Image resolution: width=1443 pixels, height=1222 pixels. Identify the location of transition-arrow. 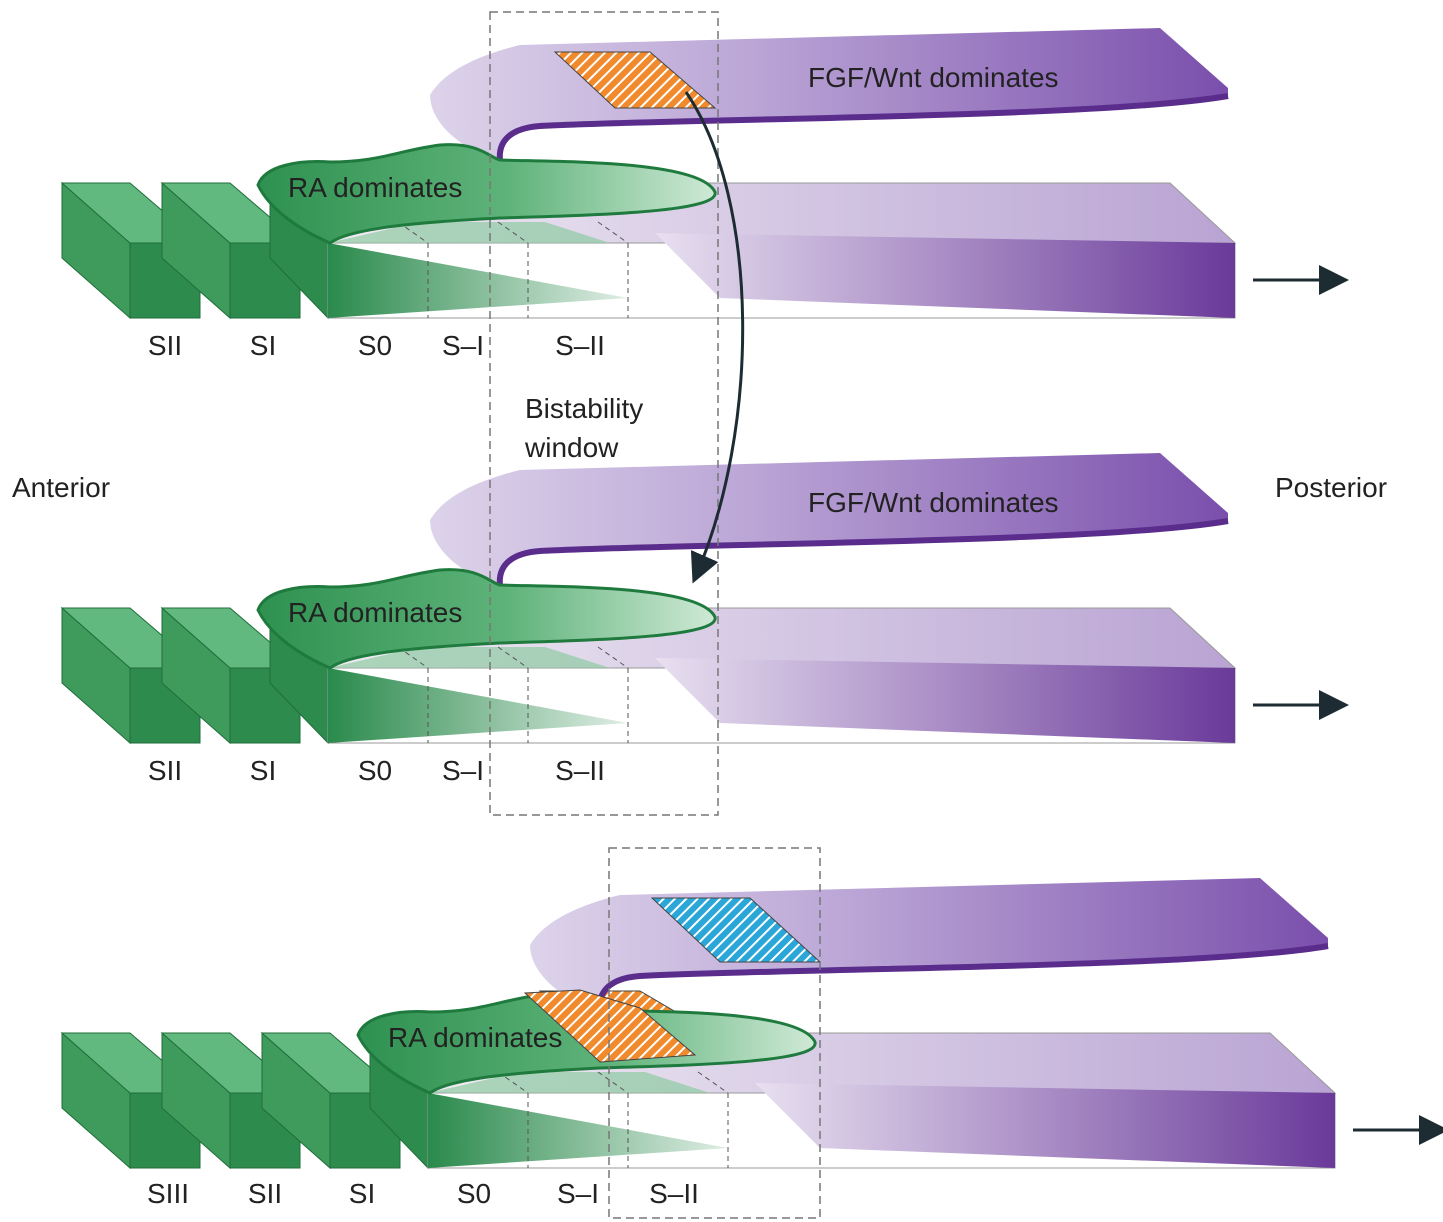
(714, 337).